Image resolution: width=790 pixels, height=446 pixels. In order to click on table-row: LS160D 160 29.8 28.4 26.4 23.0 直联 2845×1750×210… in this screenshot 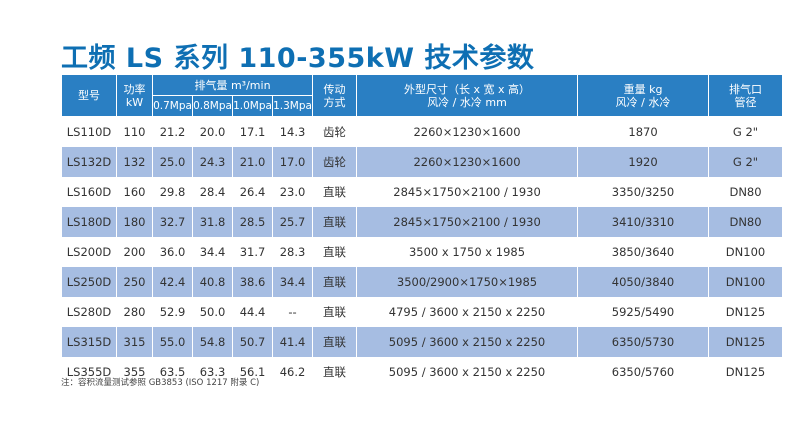, I will do `click(422, 192)`.